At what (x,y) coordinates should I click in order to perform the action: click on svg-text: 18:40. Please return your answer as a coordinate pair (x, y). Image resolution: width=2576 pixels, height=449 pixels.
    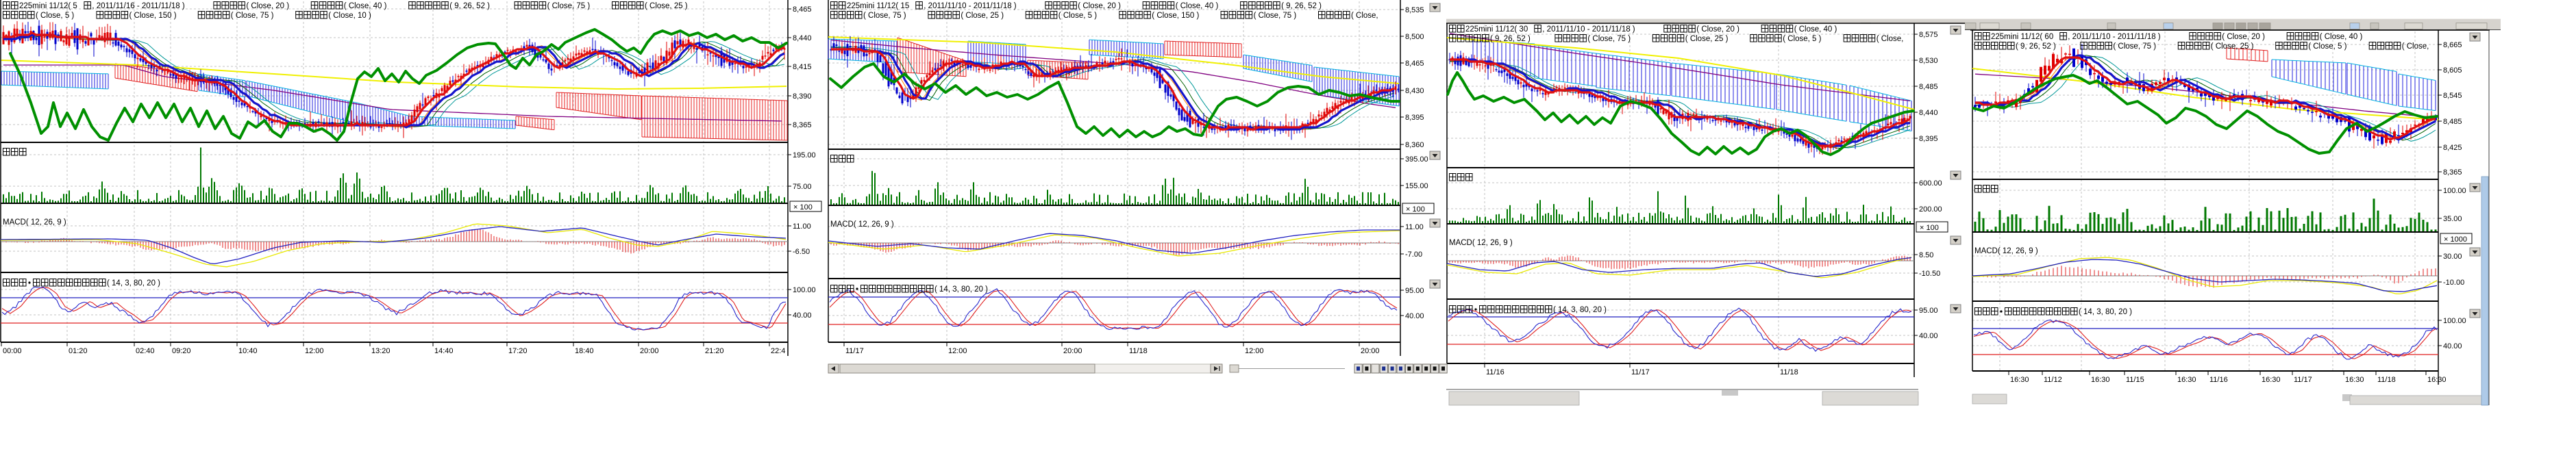
    Looking at the image, I should click on (584, 351).